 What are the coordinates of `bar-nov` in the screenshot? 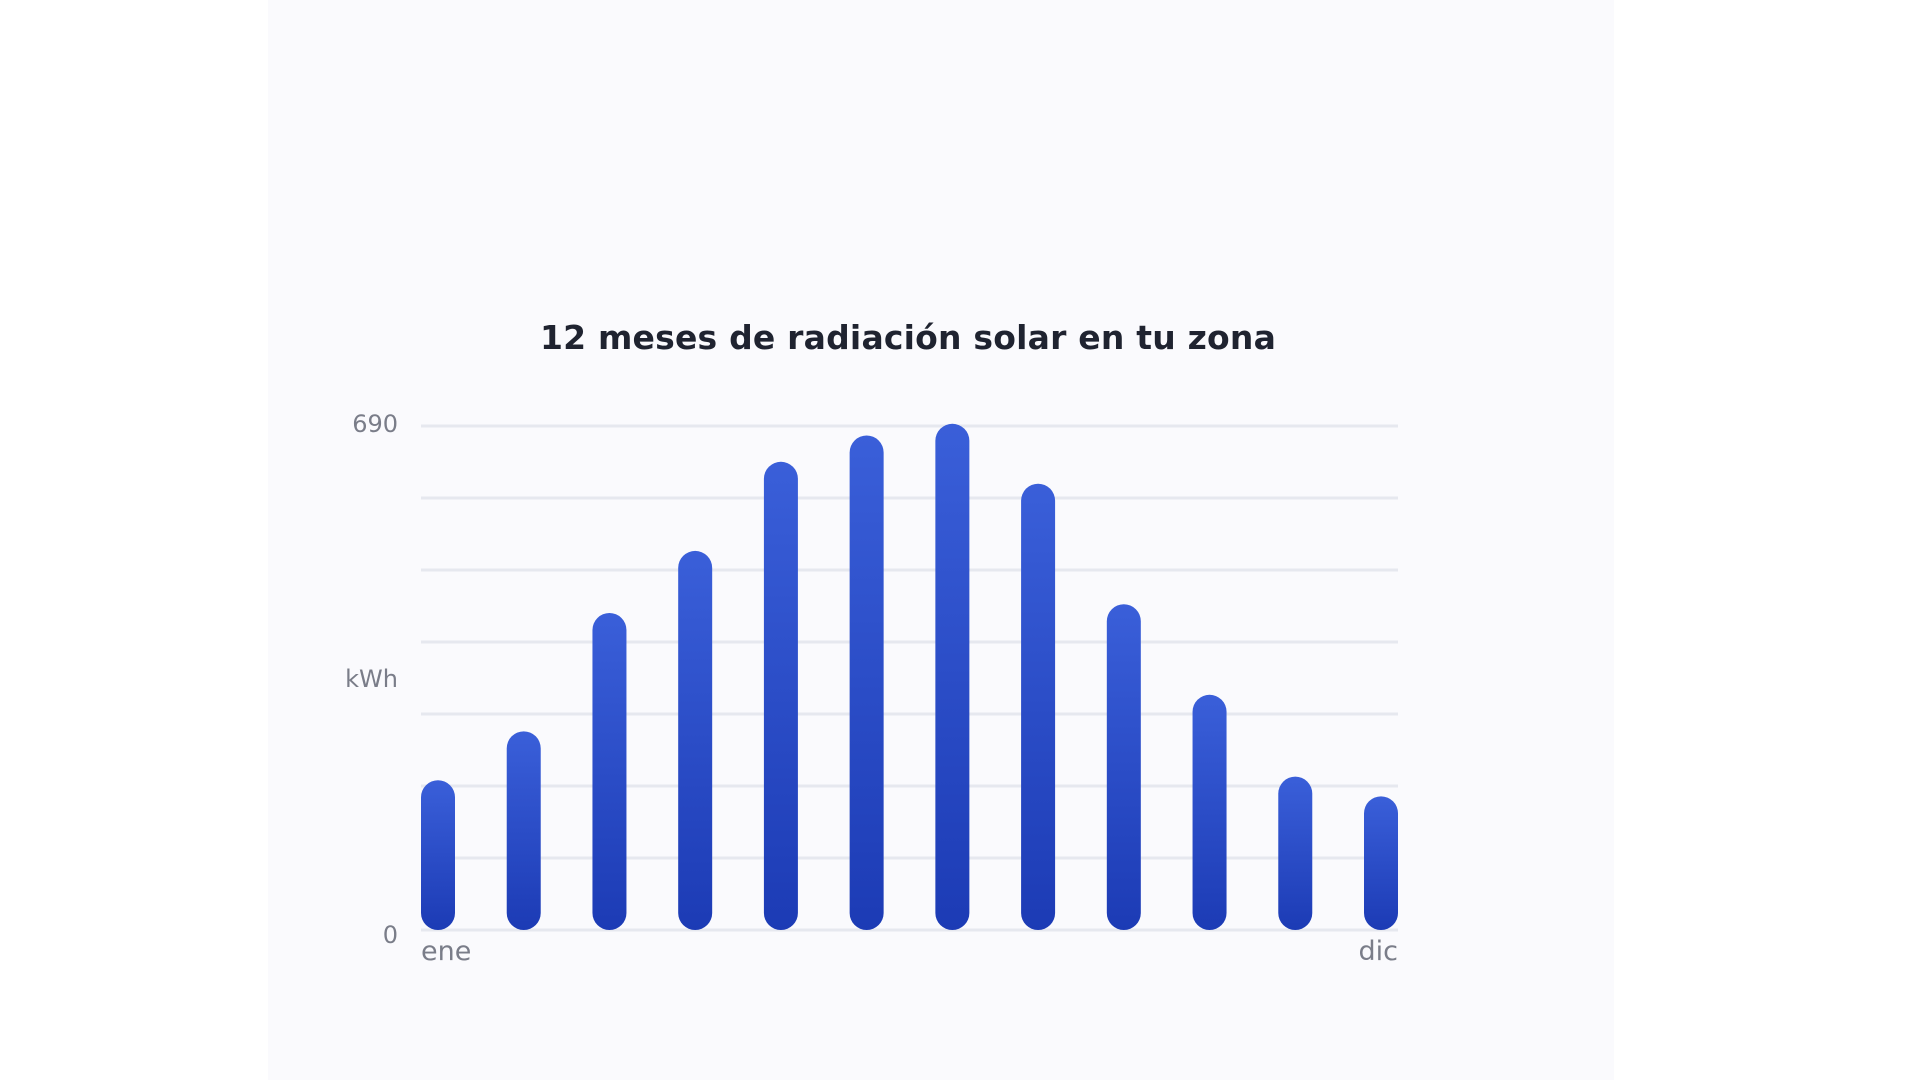 It's located at (1295, 853).